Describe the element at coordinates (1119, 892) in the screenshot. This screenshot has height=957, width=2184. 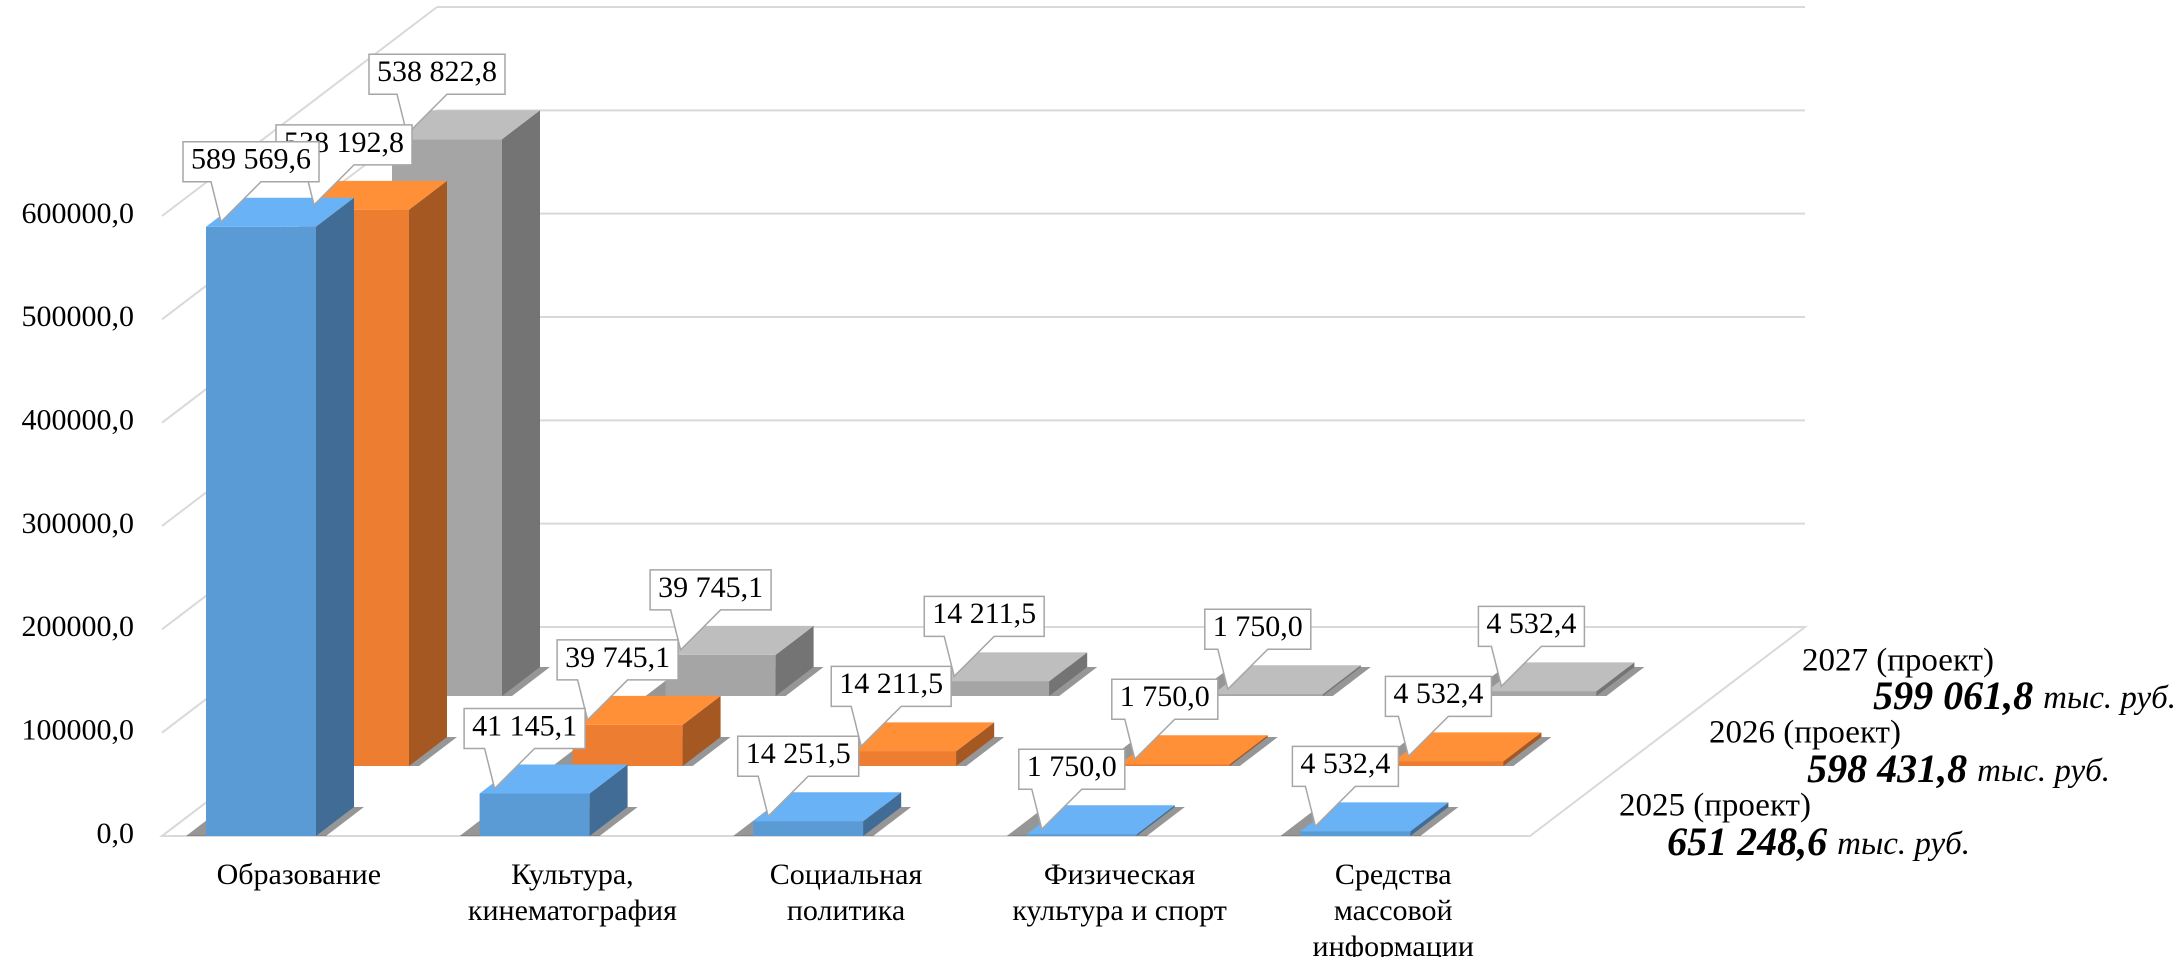
I see `x-tick-label: Физическая культура и спорт` at that location.